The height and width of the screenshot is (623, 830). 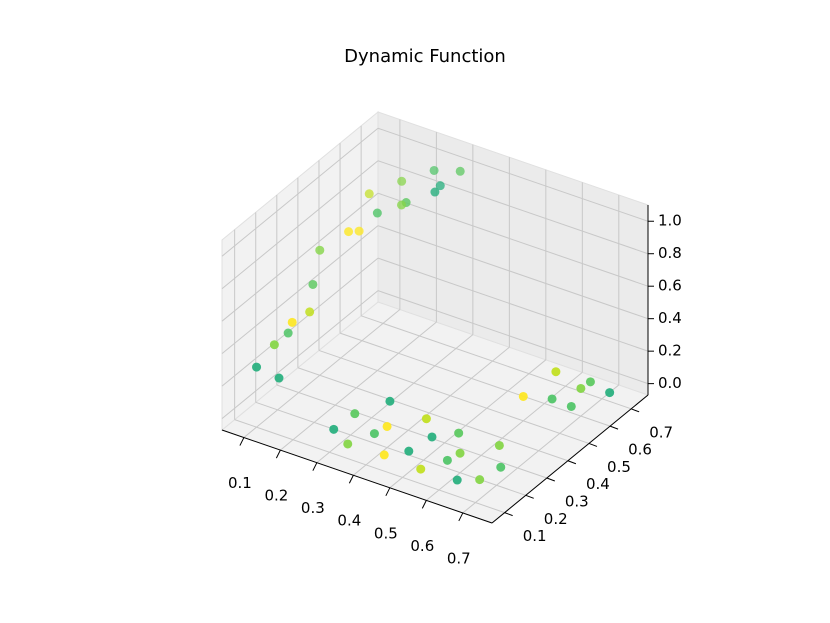 I want to click on x-tick-label: 0.1, so click(x=240, y=483).